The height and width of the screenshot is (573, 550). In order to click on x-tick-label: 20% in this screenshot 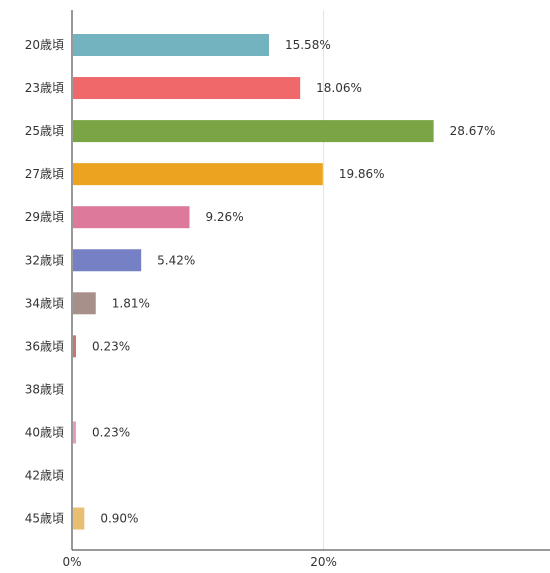, I will do `click(323, 562)`.